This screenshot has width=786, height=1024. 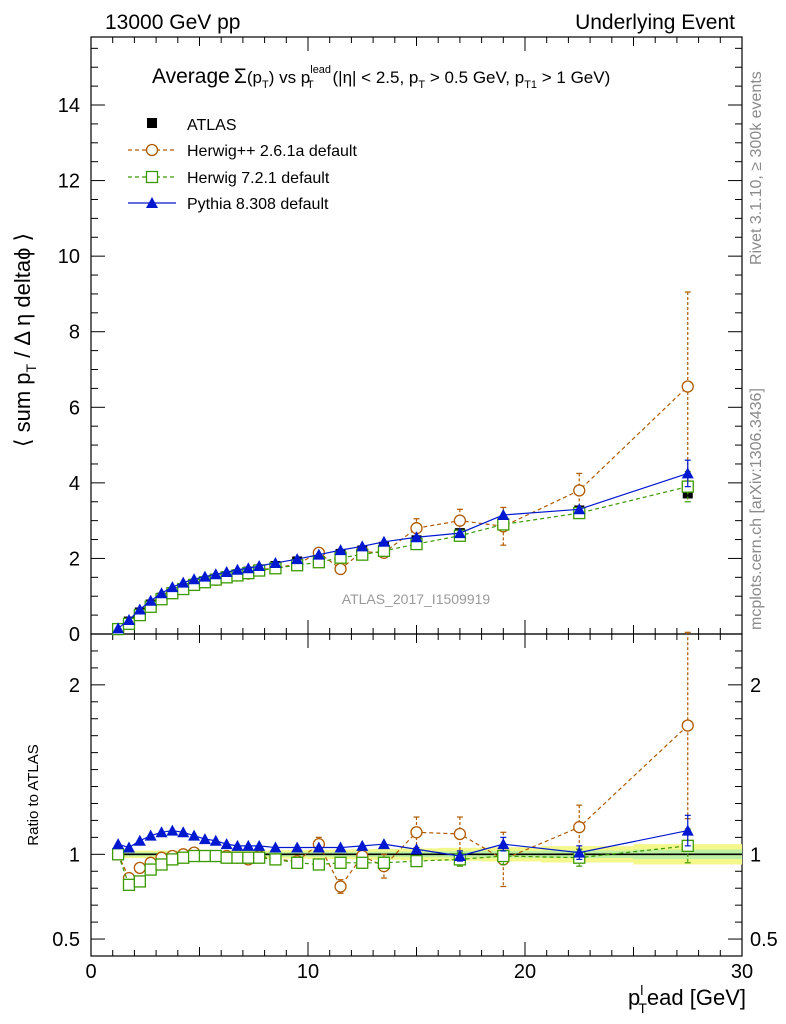 I want to click on y-tick-label-main: 8, so click(x=74, y=333).